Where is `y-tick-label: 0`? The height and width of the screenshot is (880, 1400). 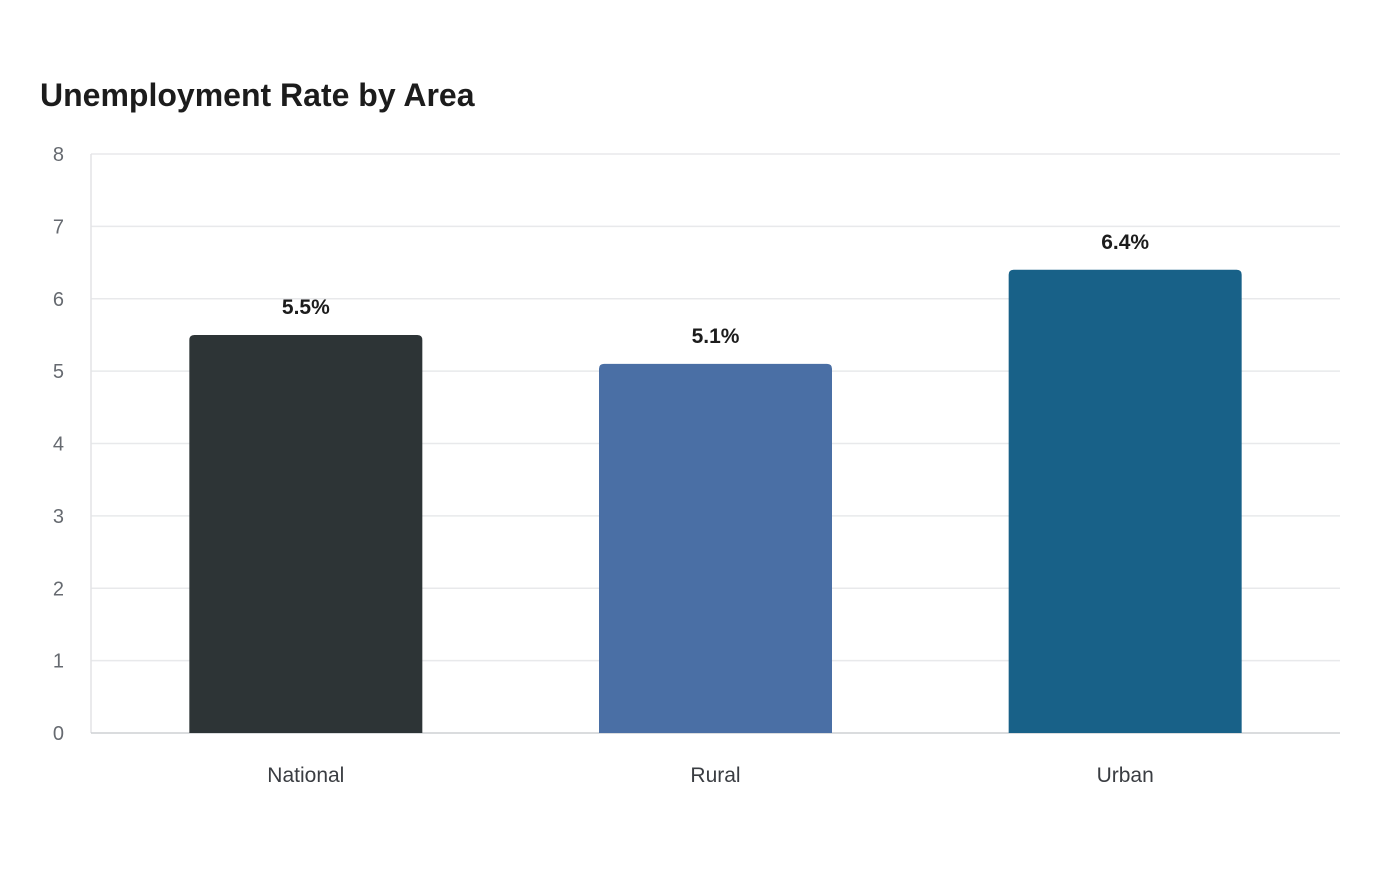
y-tick-label: 0 is located at coordinates (58, 734).